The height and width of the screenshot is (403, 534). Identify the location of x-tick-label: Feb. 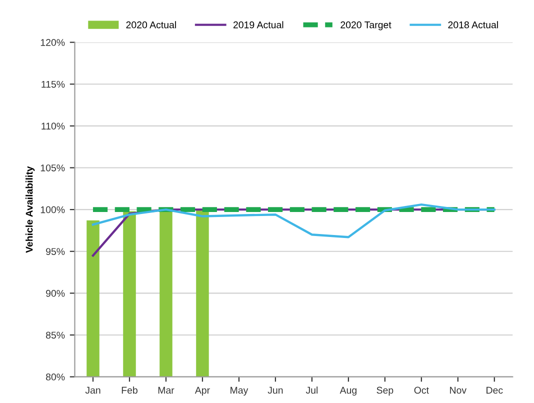
(130, 390).